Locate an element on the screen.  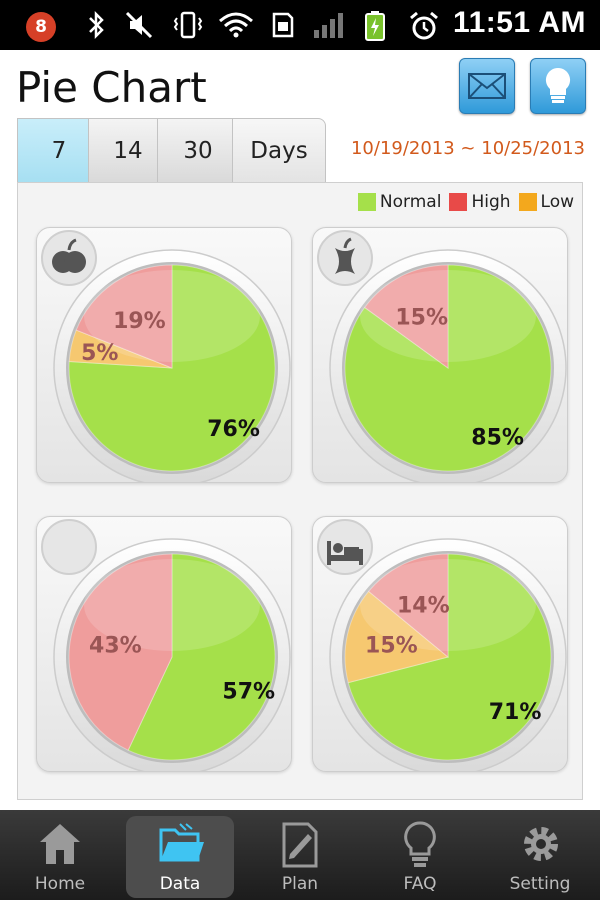
nav-setting-label: Setting is located at coordinates (540, 884).